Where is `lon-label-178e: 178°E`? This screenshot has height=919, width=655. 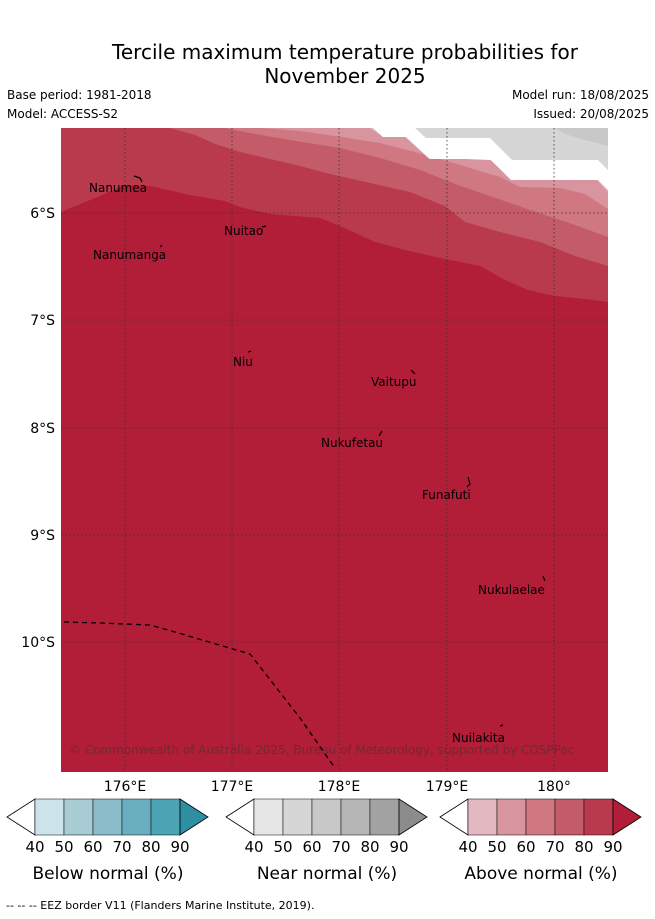 lon-label-178e: 178°E is located at coordinates (339, 787).